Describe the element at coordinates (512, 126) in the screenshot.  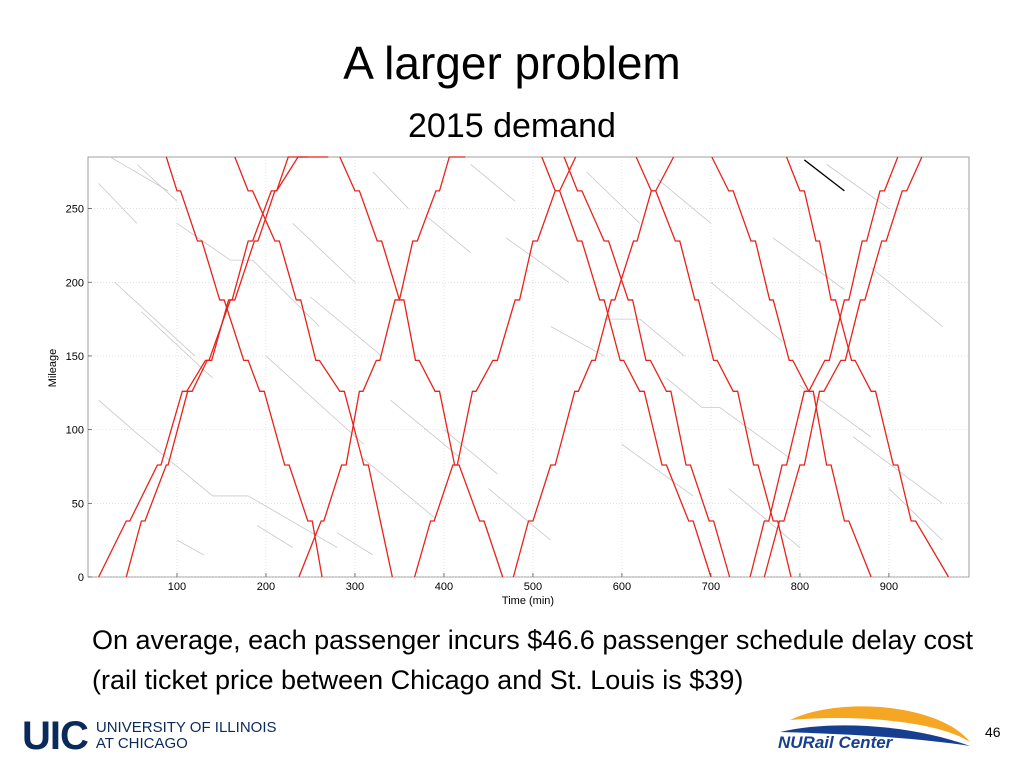
I see `slide-subtitle: 2015 demand` at that location.